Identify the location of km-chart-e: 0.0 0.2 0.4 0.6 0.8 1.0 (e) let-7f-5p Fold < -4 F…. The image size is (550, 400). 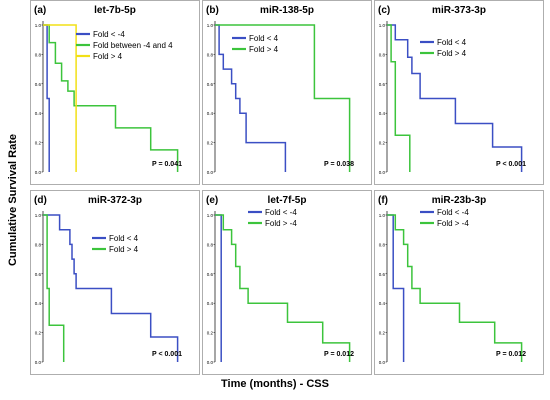
(287, 282).